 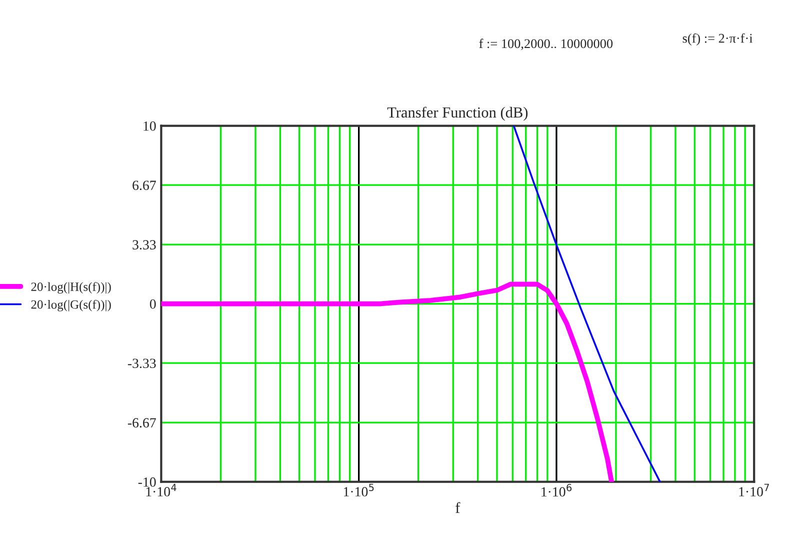 I want to click on chart-title: Transfer Function (dB), so click(x=457, y=113).